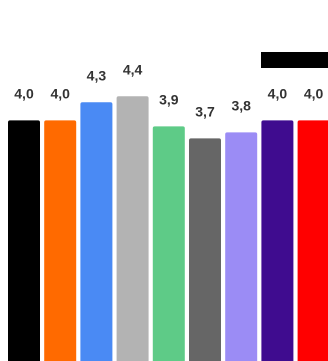 The height and width of the screenshot is (361, 328). What do you see at coordinates (60, 93) in the screenshot?
I see `bar-value-label-2: 4,0` at bounding box center [60, 93].